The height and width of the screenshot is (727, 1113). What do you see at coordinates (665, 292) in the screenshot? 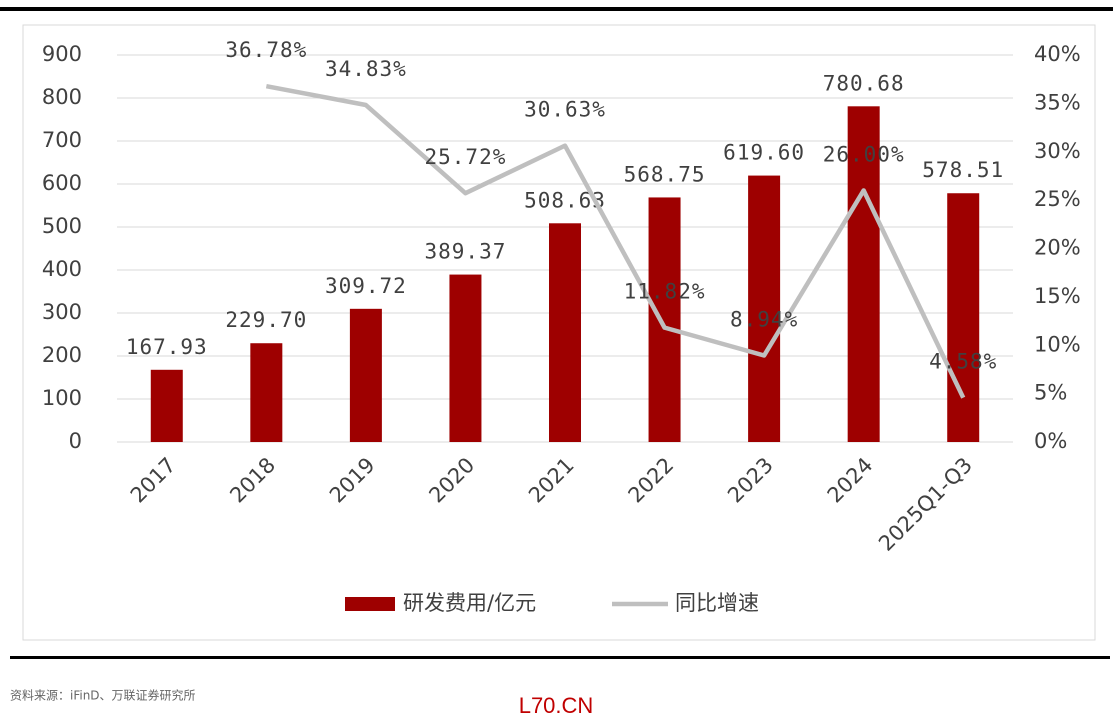
I see `line-value-label: 11.82%` at bounding box center [665, 292].